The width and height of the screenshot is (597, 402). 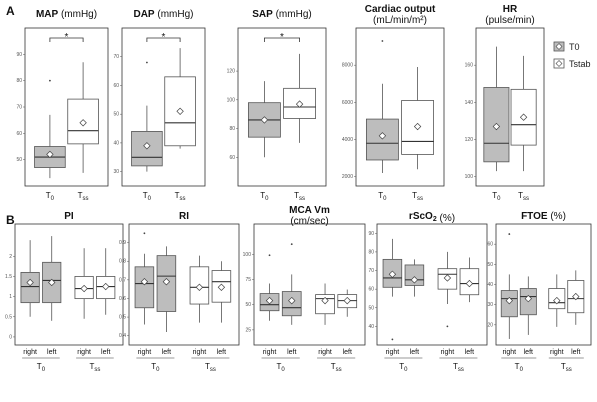 I want to click on pi-side-label-1: left, so click(x=51, y=352).